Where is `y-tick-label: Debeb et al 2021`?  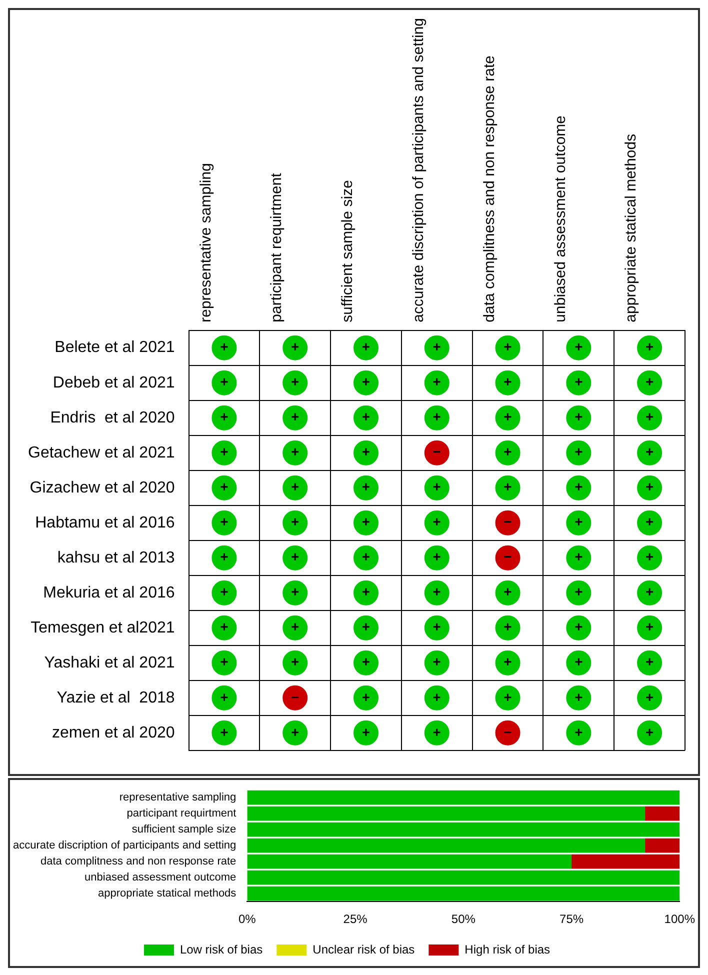
y-tick-label: Debeb et al 2021 is located at coordinates (113, 383).